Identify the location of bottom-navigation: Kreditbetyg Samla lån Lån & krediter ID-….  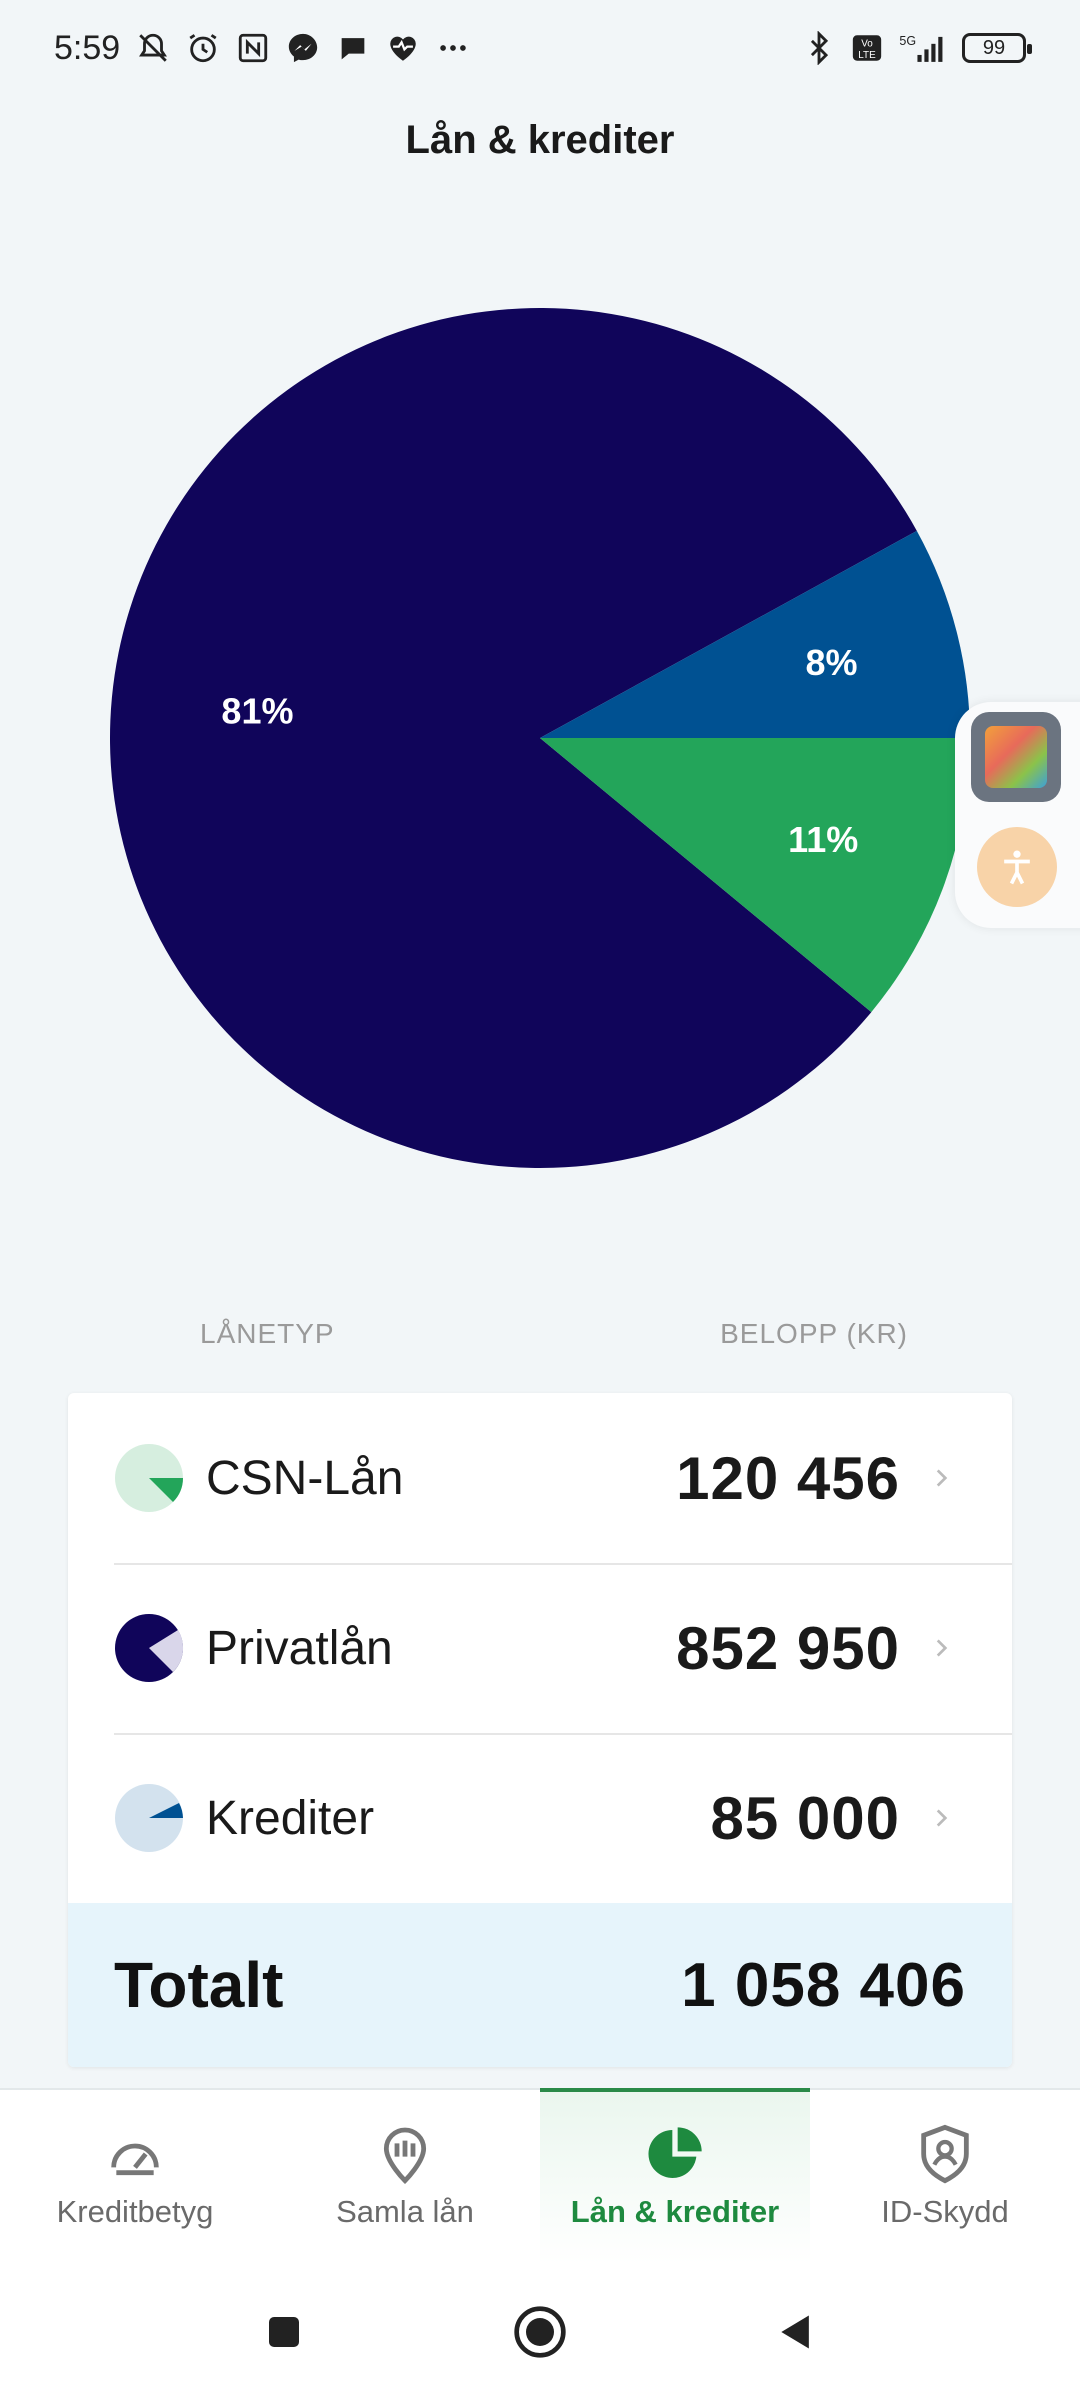
(540, 2176).